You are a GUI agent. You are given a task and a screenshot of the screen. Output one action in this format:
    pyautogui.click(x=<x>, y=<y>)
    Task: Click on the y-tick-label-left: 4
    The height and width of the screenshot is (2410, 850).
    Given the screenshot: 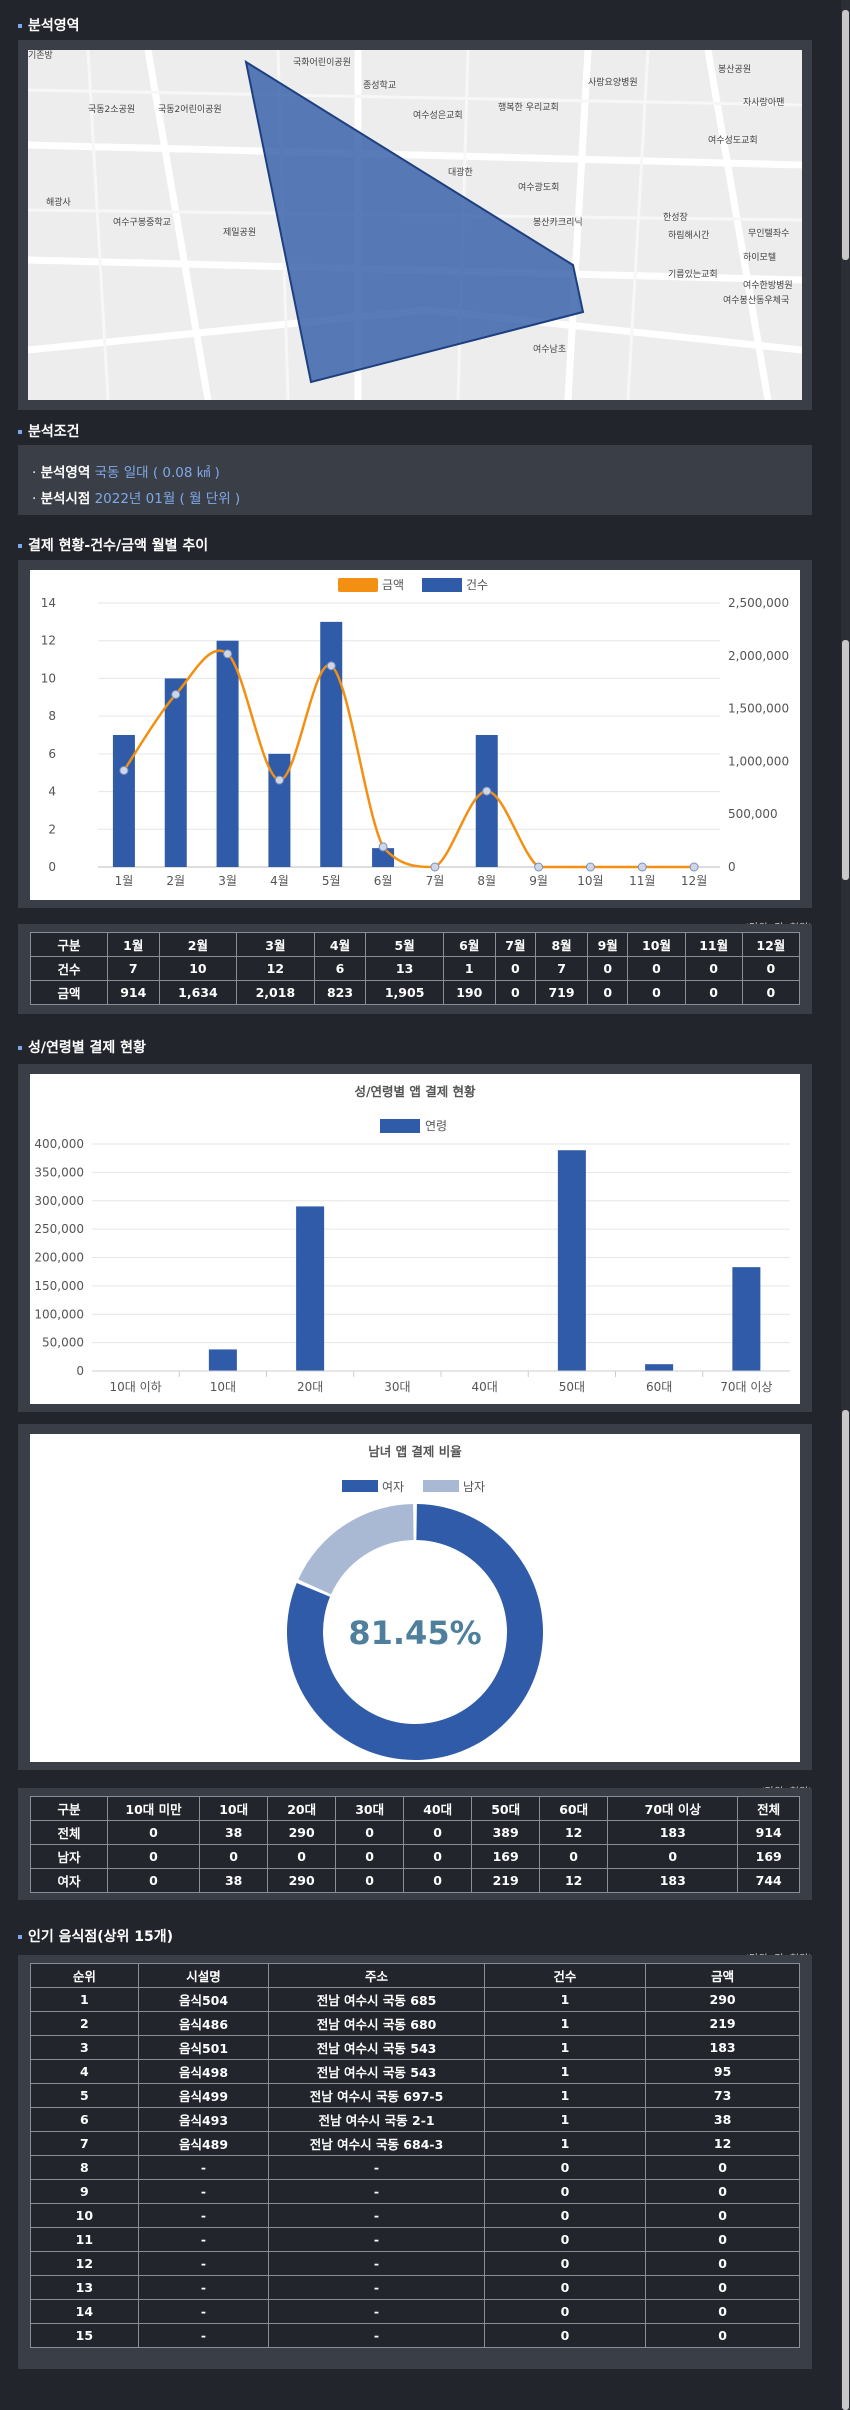 What is the action you would take?
    pyautogui.click(x=52, y=792)
    